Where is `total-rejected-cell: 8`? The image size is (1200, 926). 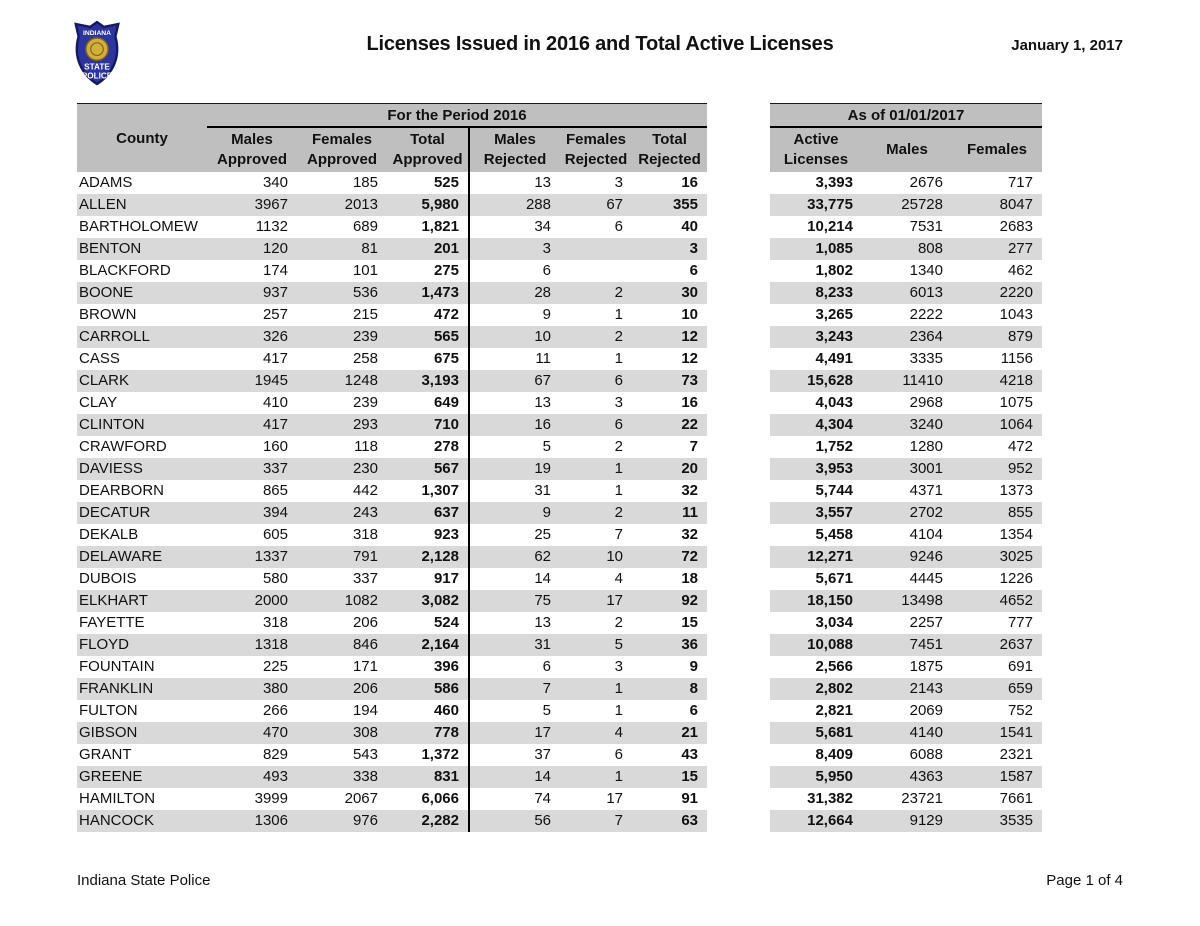 total-rejected-cell: 8 is located at coordinates (693, 688).